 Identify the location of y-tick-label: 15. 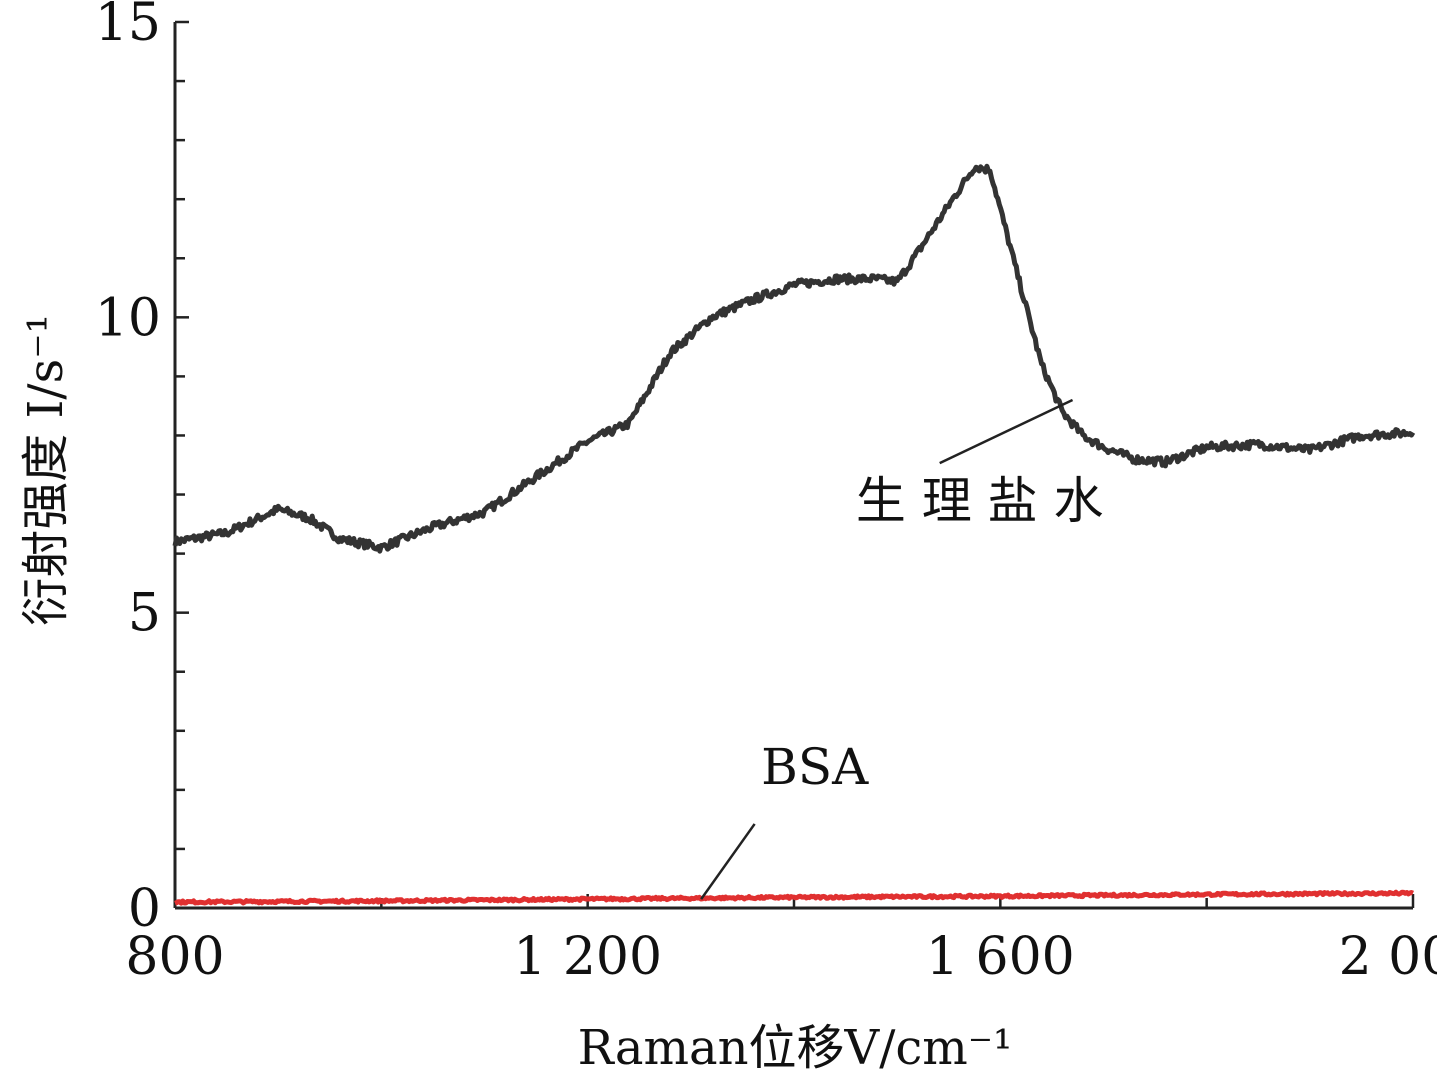
(128, 26).